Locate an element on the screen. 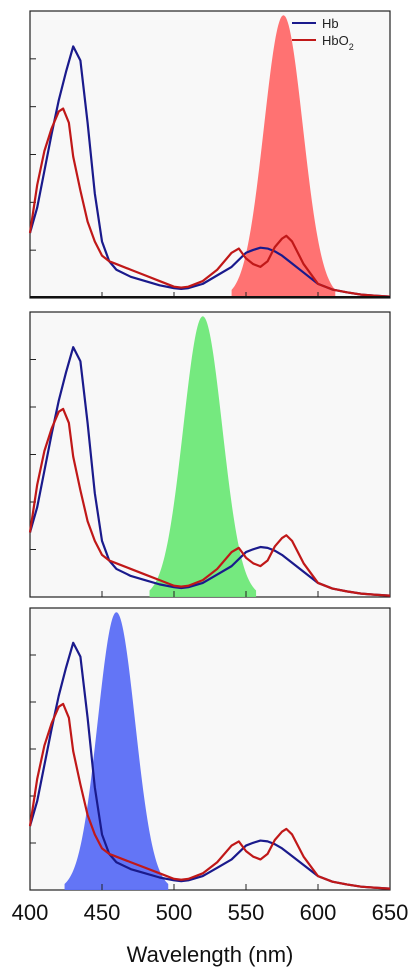 This screenshot has width=420, height=975. x-tick-label: 450 is located at coordinates (102, 912).